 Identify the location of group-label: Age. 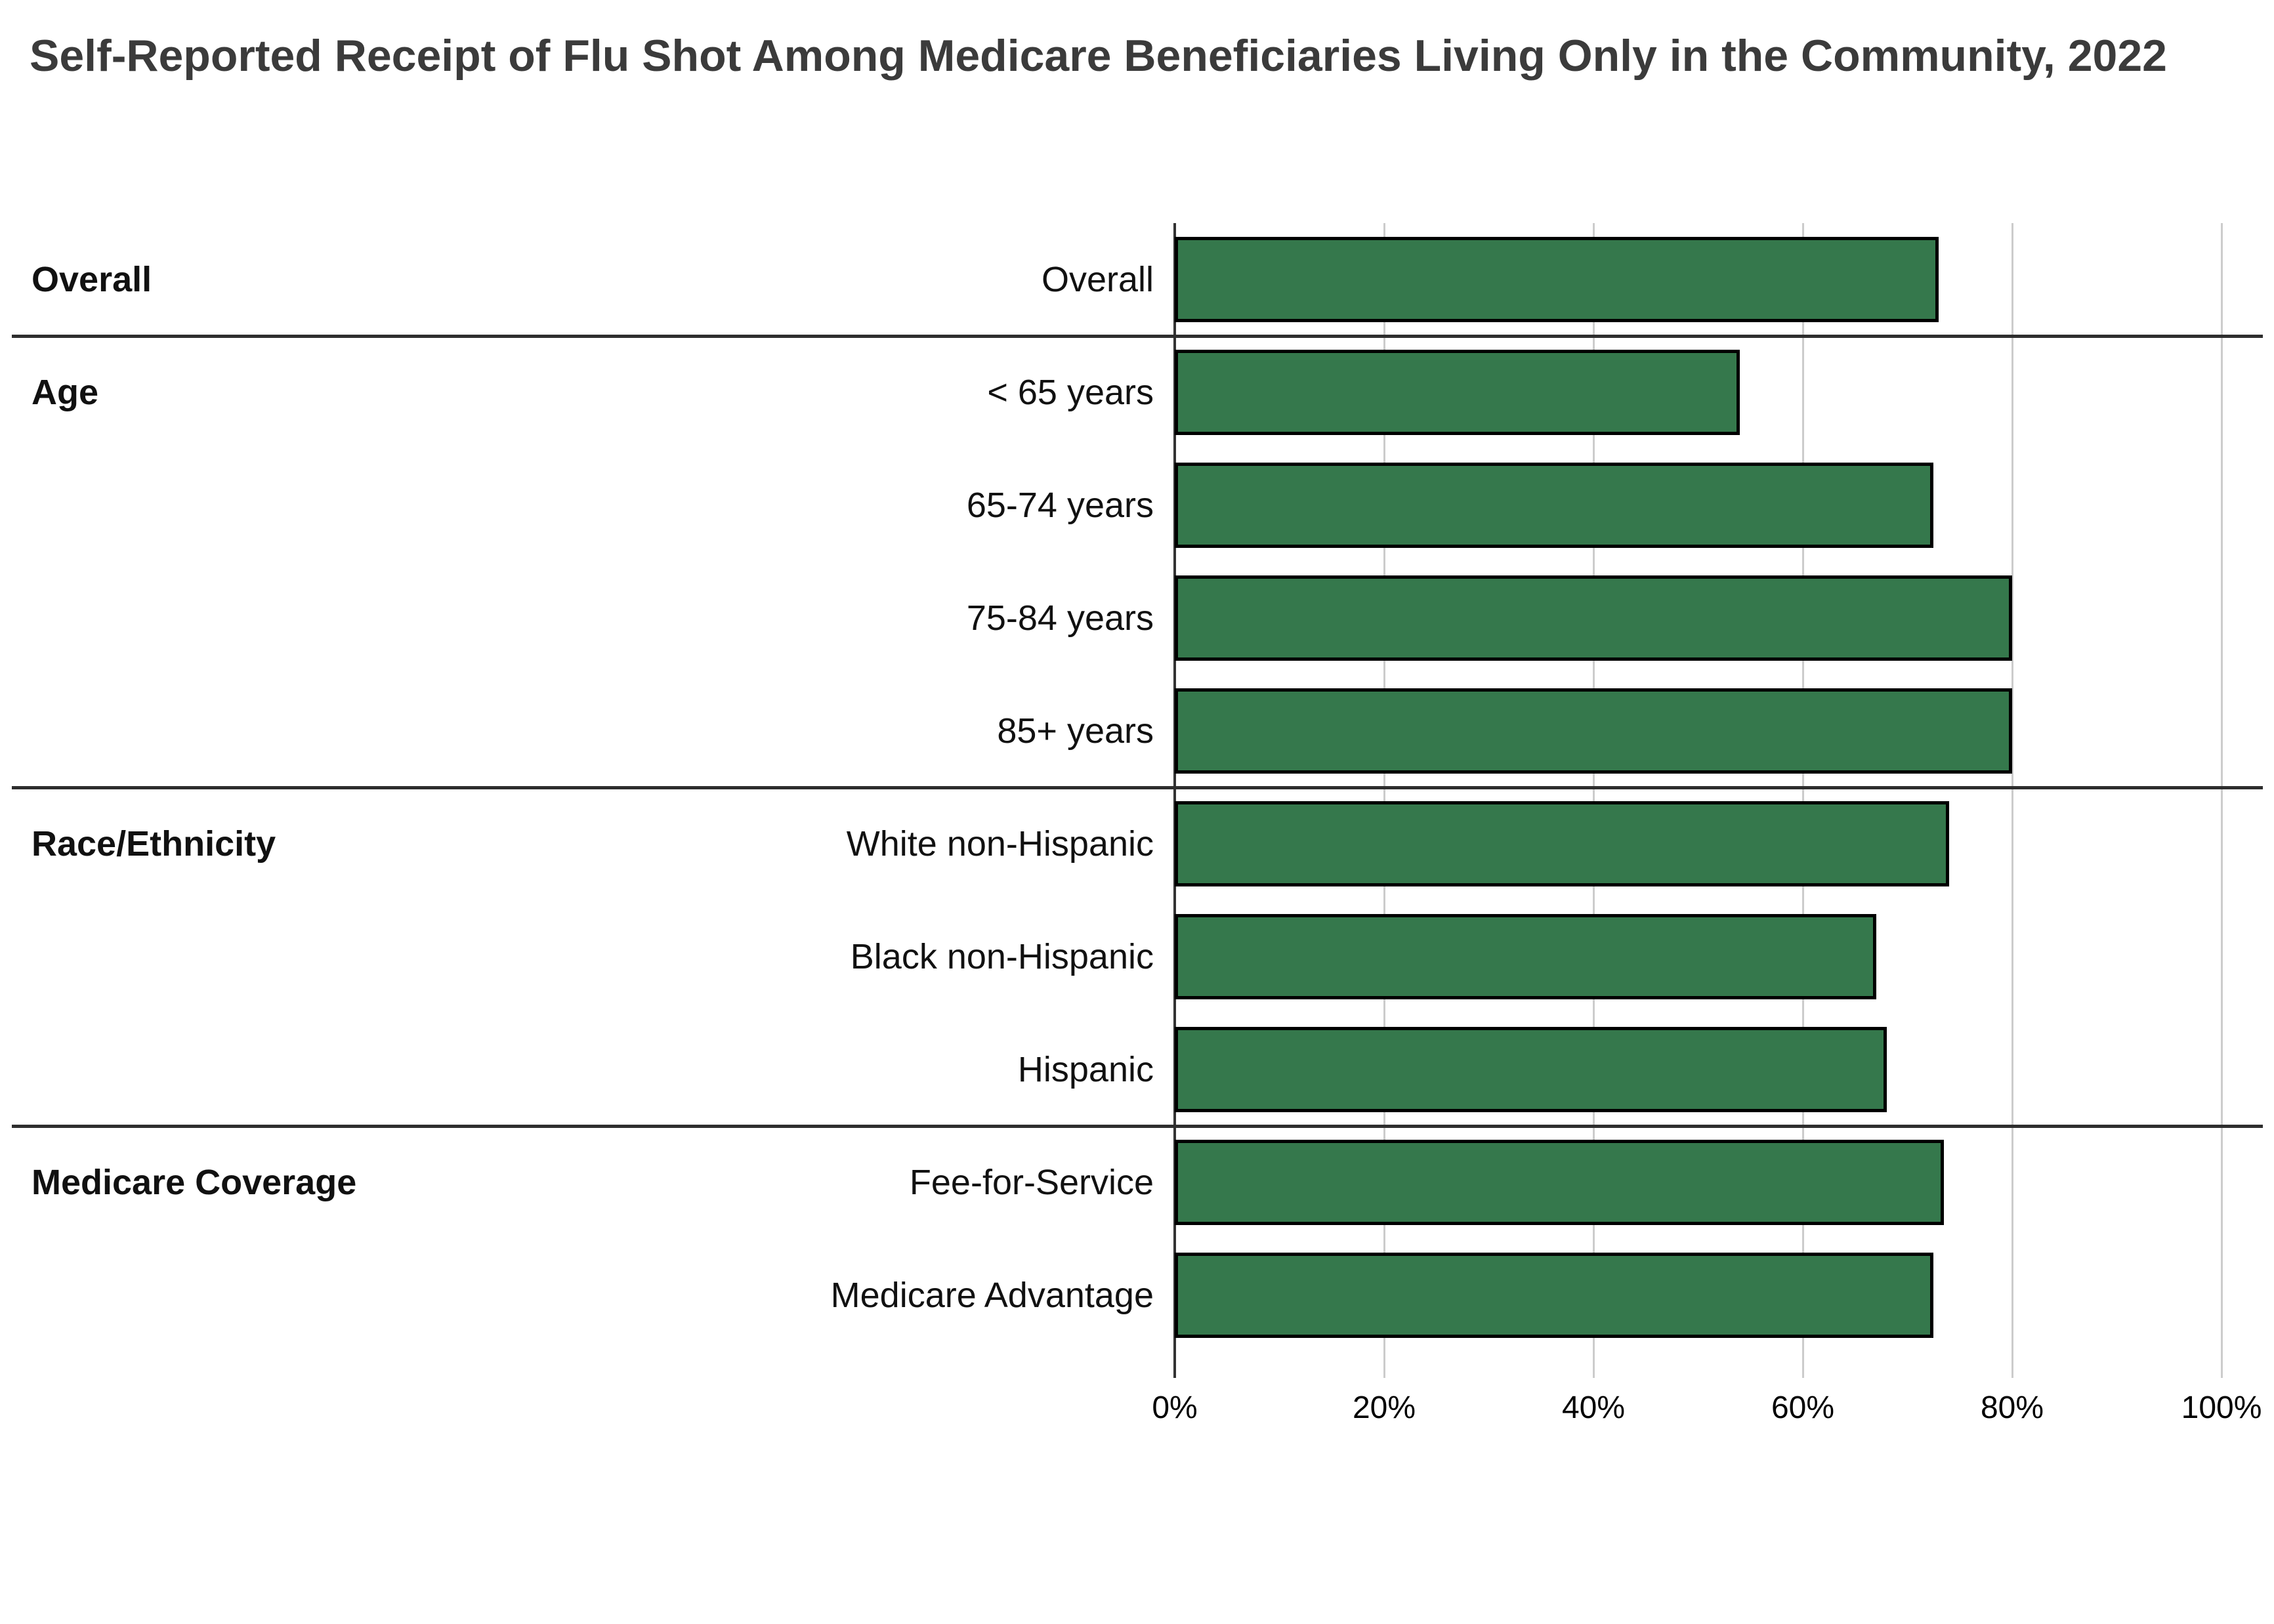
(65, 392).